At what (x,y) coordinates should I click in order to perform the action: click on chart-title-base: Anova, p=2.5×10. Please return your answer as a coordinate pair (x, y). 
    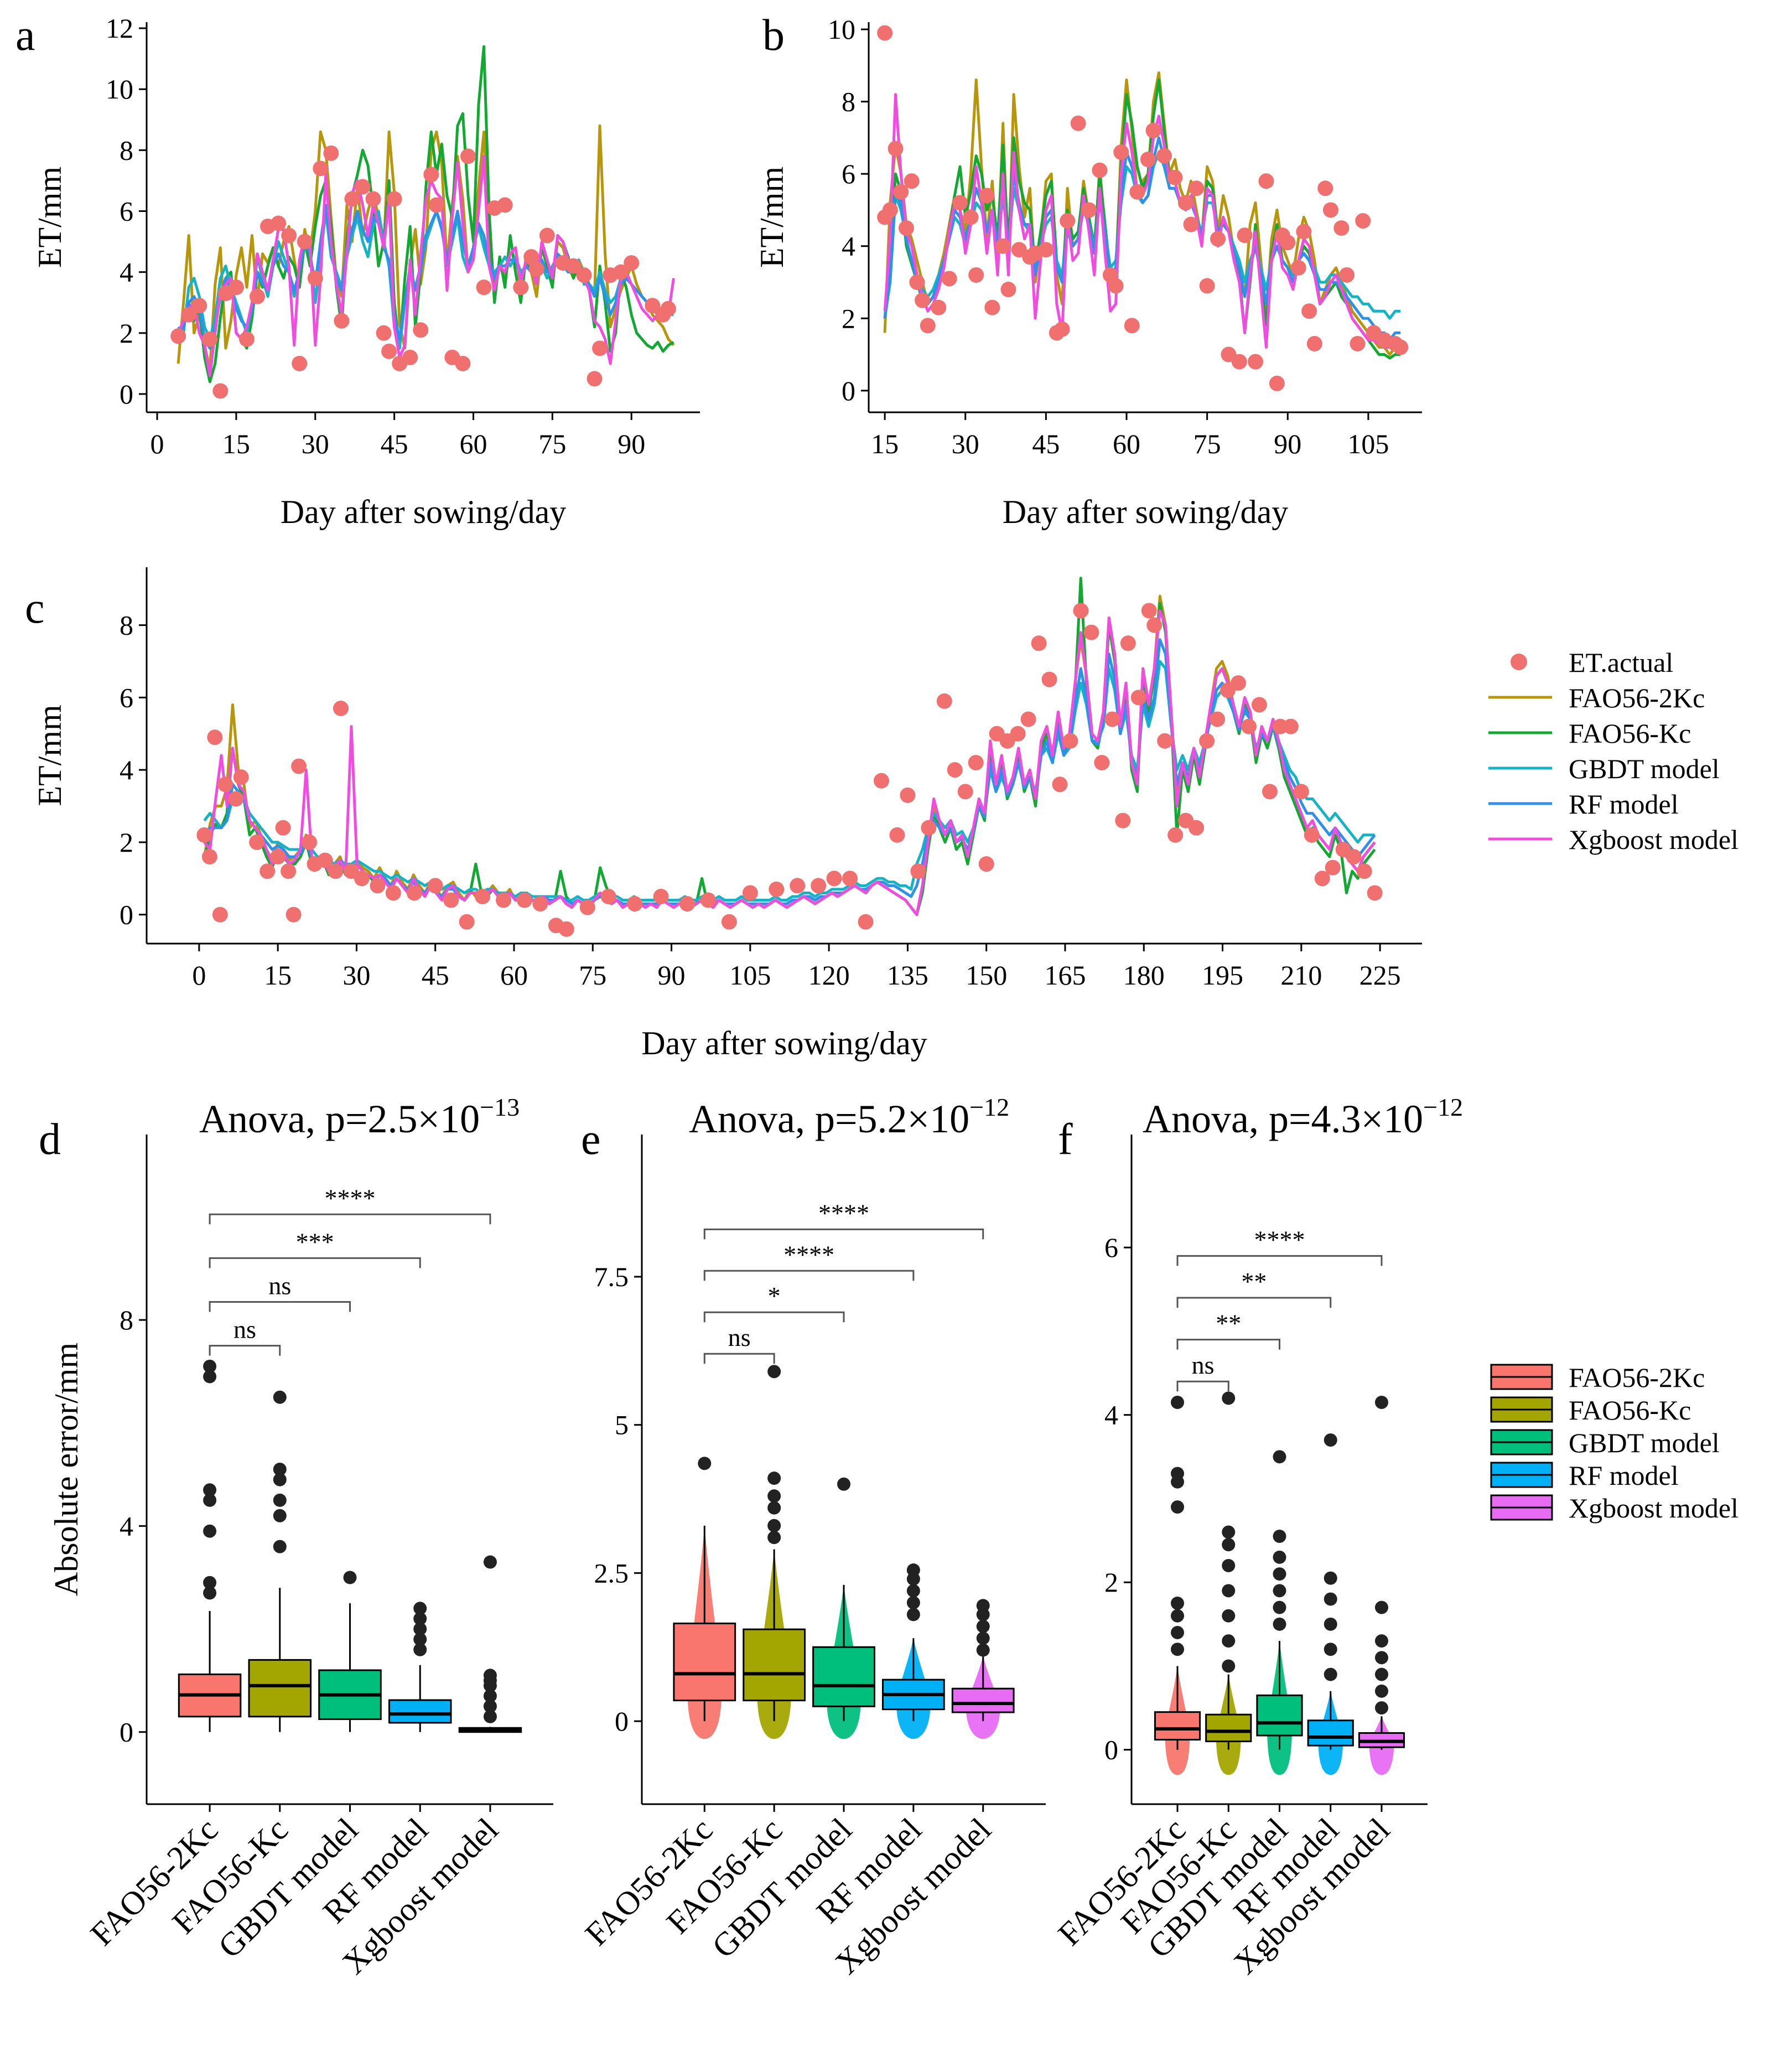
    Looking at the image, I should click on (339, 1119).